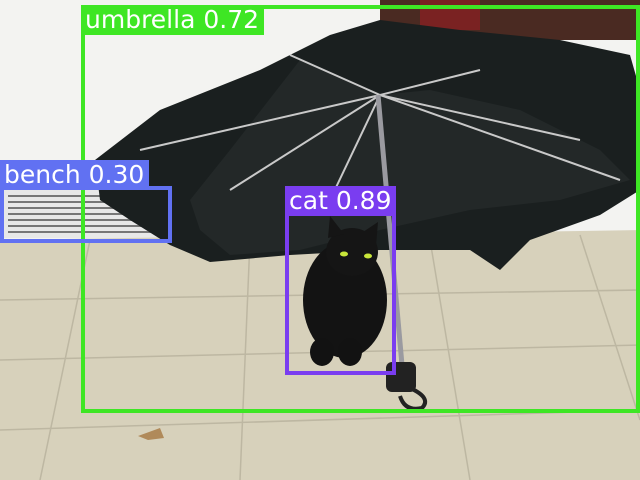  What do you see at coordinates (86, 214) in the screenshot?
I see `bench-bounding-box` at bounding box center [86, 214].